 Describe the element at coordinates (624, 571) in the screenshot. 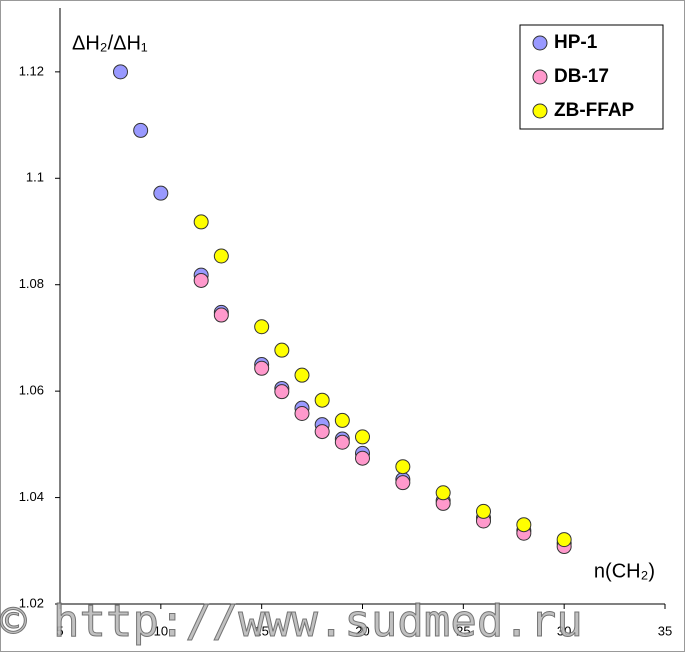

I see `x-axis-label: n(CH₂)` at that location.